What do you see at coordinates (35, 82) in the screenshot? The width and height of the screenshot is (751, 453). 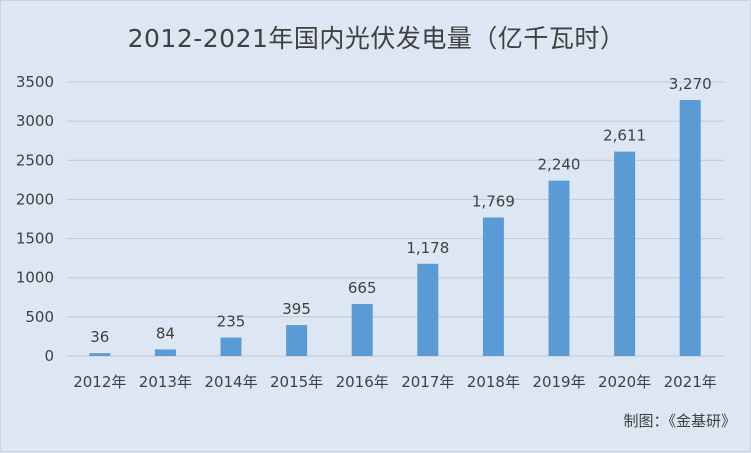 I see `y-tick-label: 3500` at bounding box center [35, 82].